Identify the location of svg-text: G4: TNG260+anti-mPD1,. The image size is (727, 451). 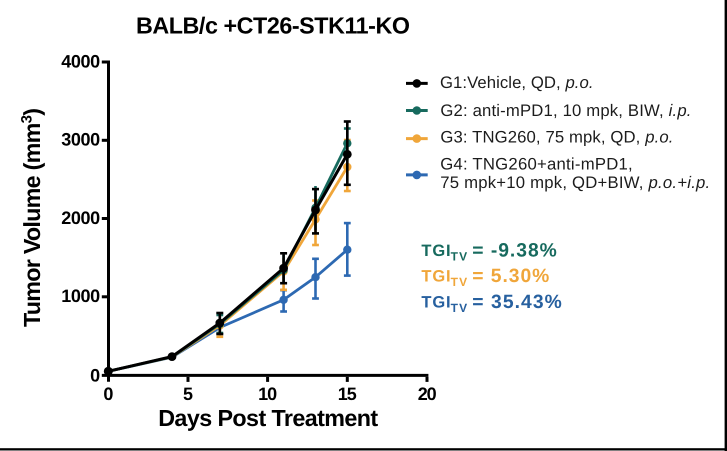
(536, 164).